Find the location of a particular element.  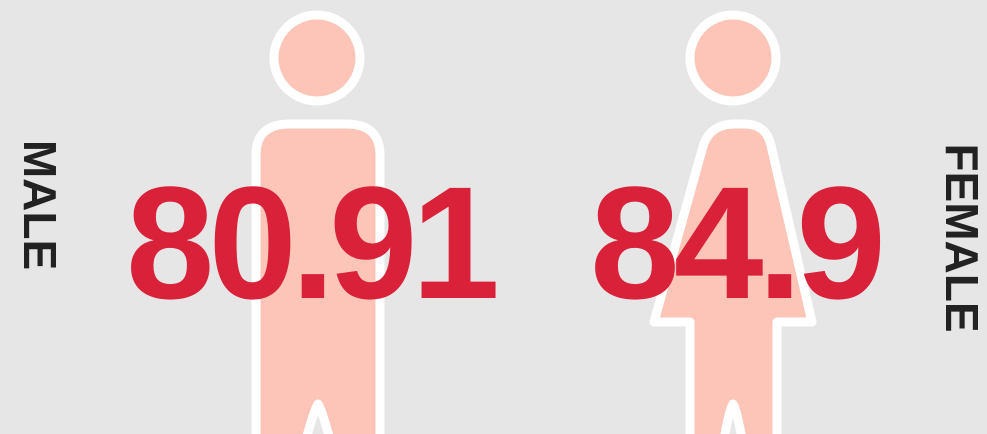

male-figure is located at coordinates (318, 222).